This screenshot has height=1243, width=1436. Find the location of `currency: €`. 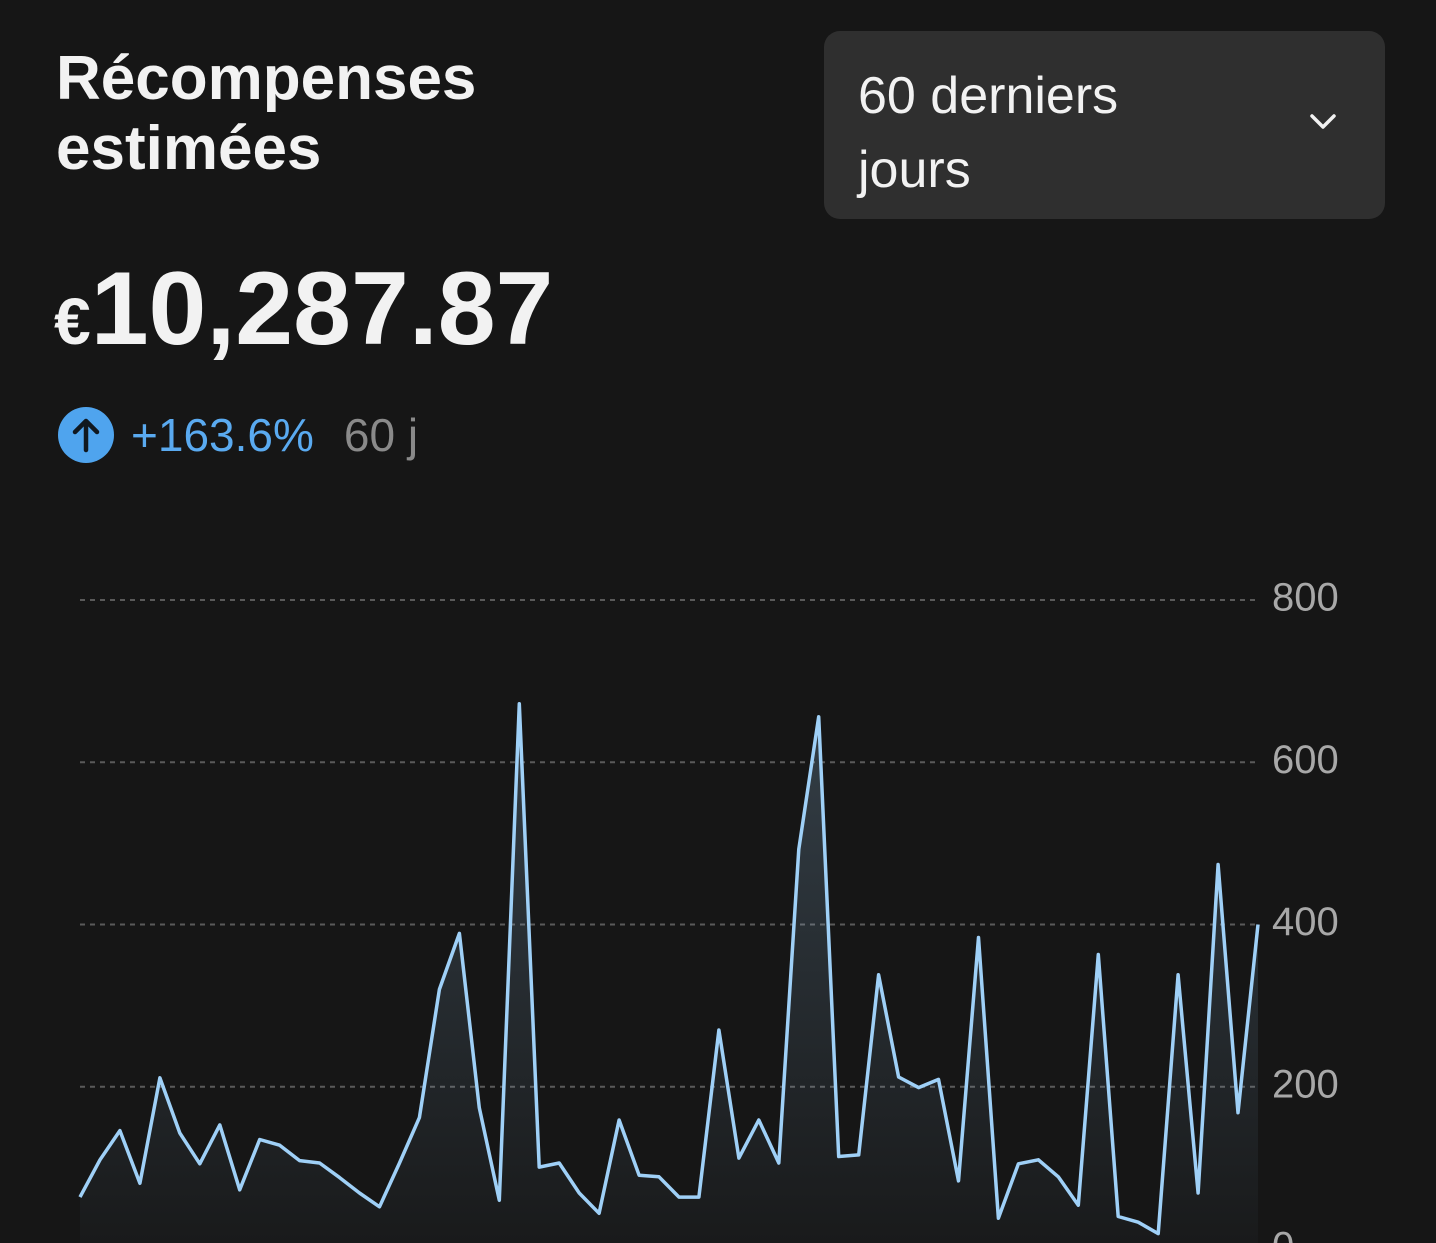

currency: € is located at coordinates (72, 321).